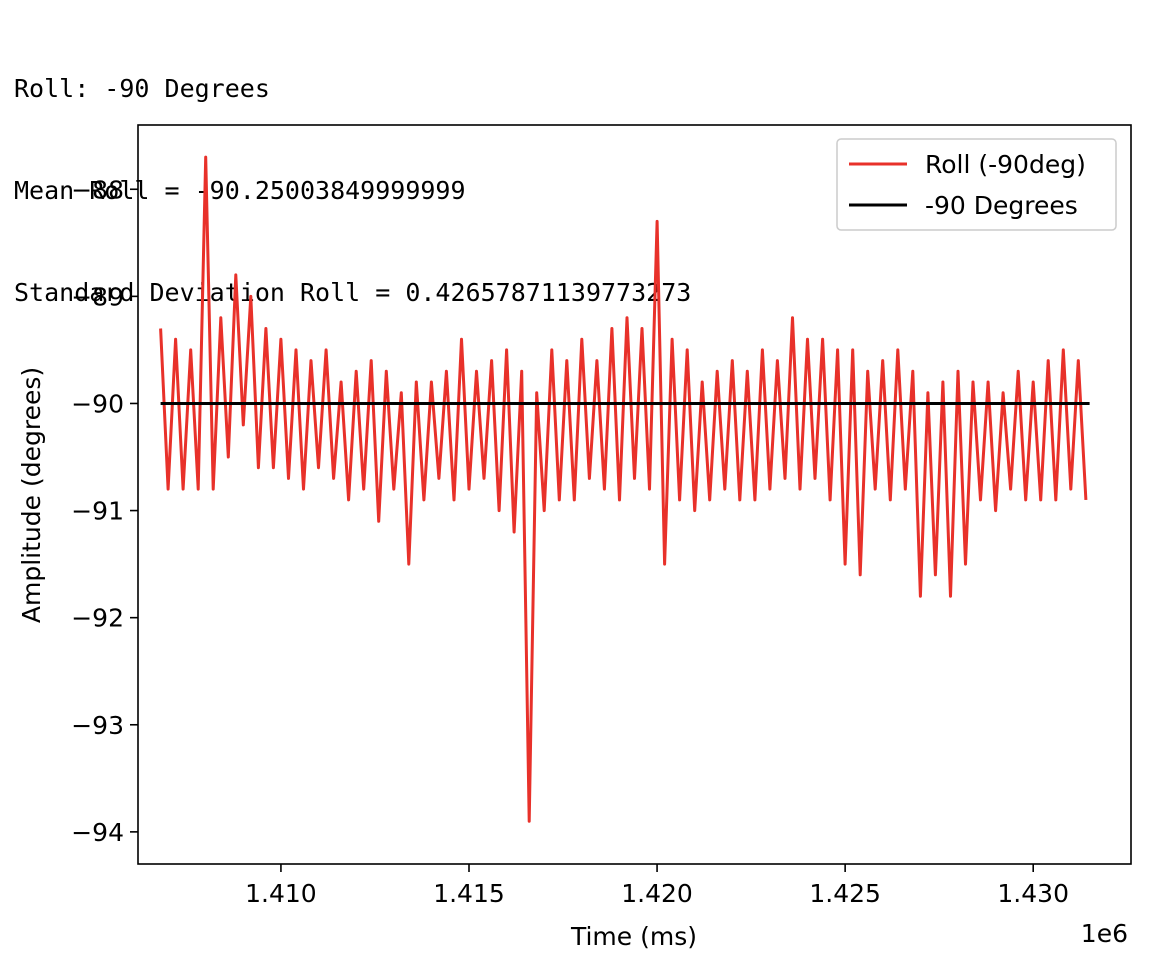 This screenshot has height=972, width=1176. Describe the element at coordinates (97, 511) in the screenshot. I see `y-tick-label: −91` at that location.